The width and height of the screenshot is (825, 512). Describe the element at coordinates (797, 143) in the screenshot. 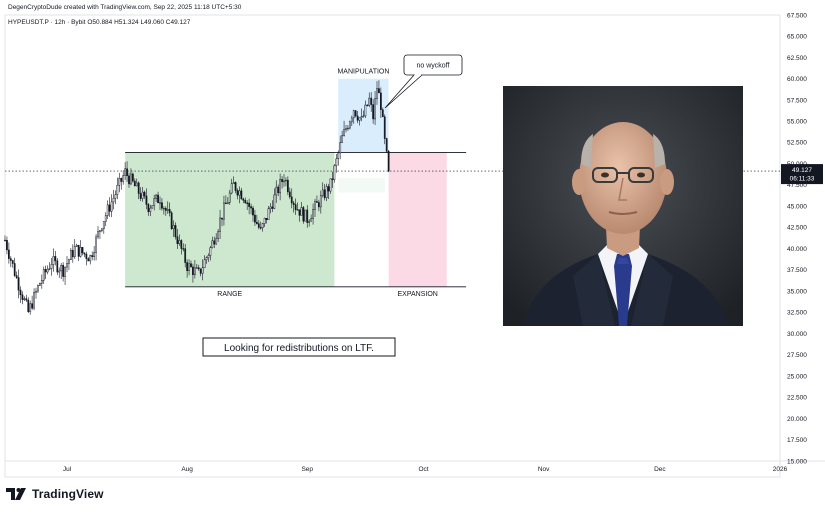

I see `price-axis-tick: 52.500` at that location.